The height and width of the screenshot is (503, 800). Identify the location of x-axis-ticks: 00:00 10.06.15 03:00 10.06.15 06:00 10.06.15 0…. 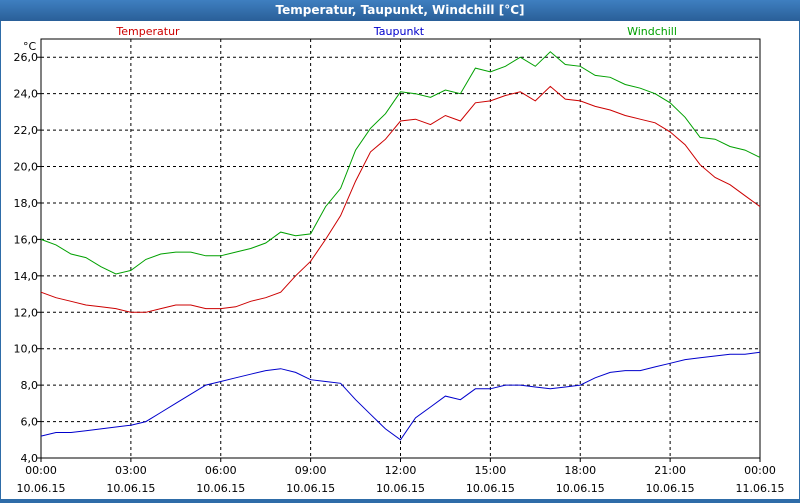
(401, 476).